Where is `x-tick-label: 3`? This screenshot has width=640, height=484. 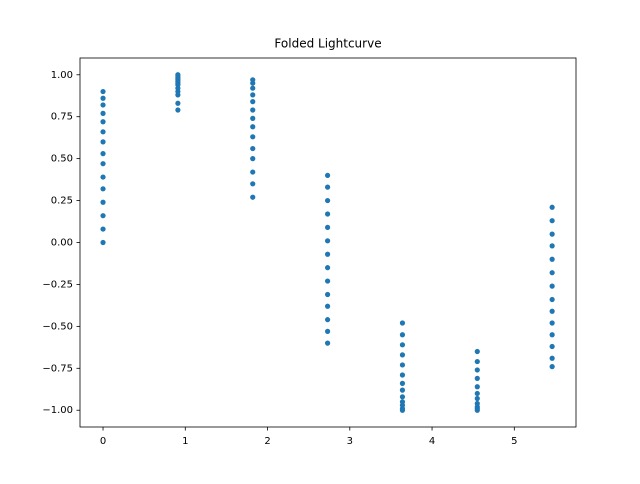 x-tick-label: 3 is located at coordinates (350, 441).